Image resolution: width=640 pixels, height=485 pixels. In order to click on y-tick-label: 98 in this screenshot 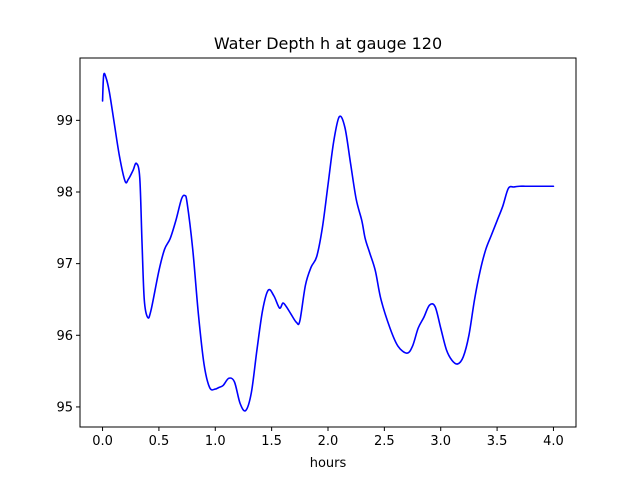, I will do `click(64, 192)`.